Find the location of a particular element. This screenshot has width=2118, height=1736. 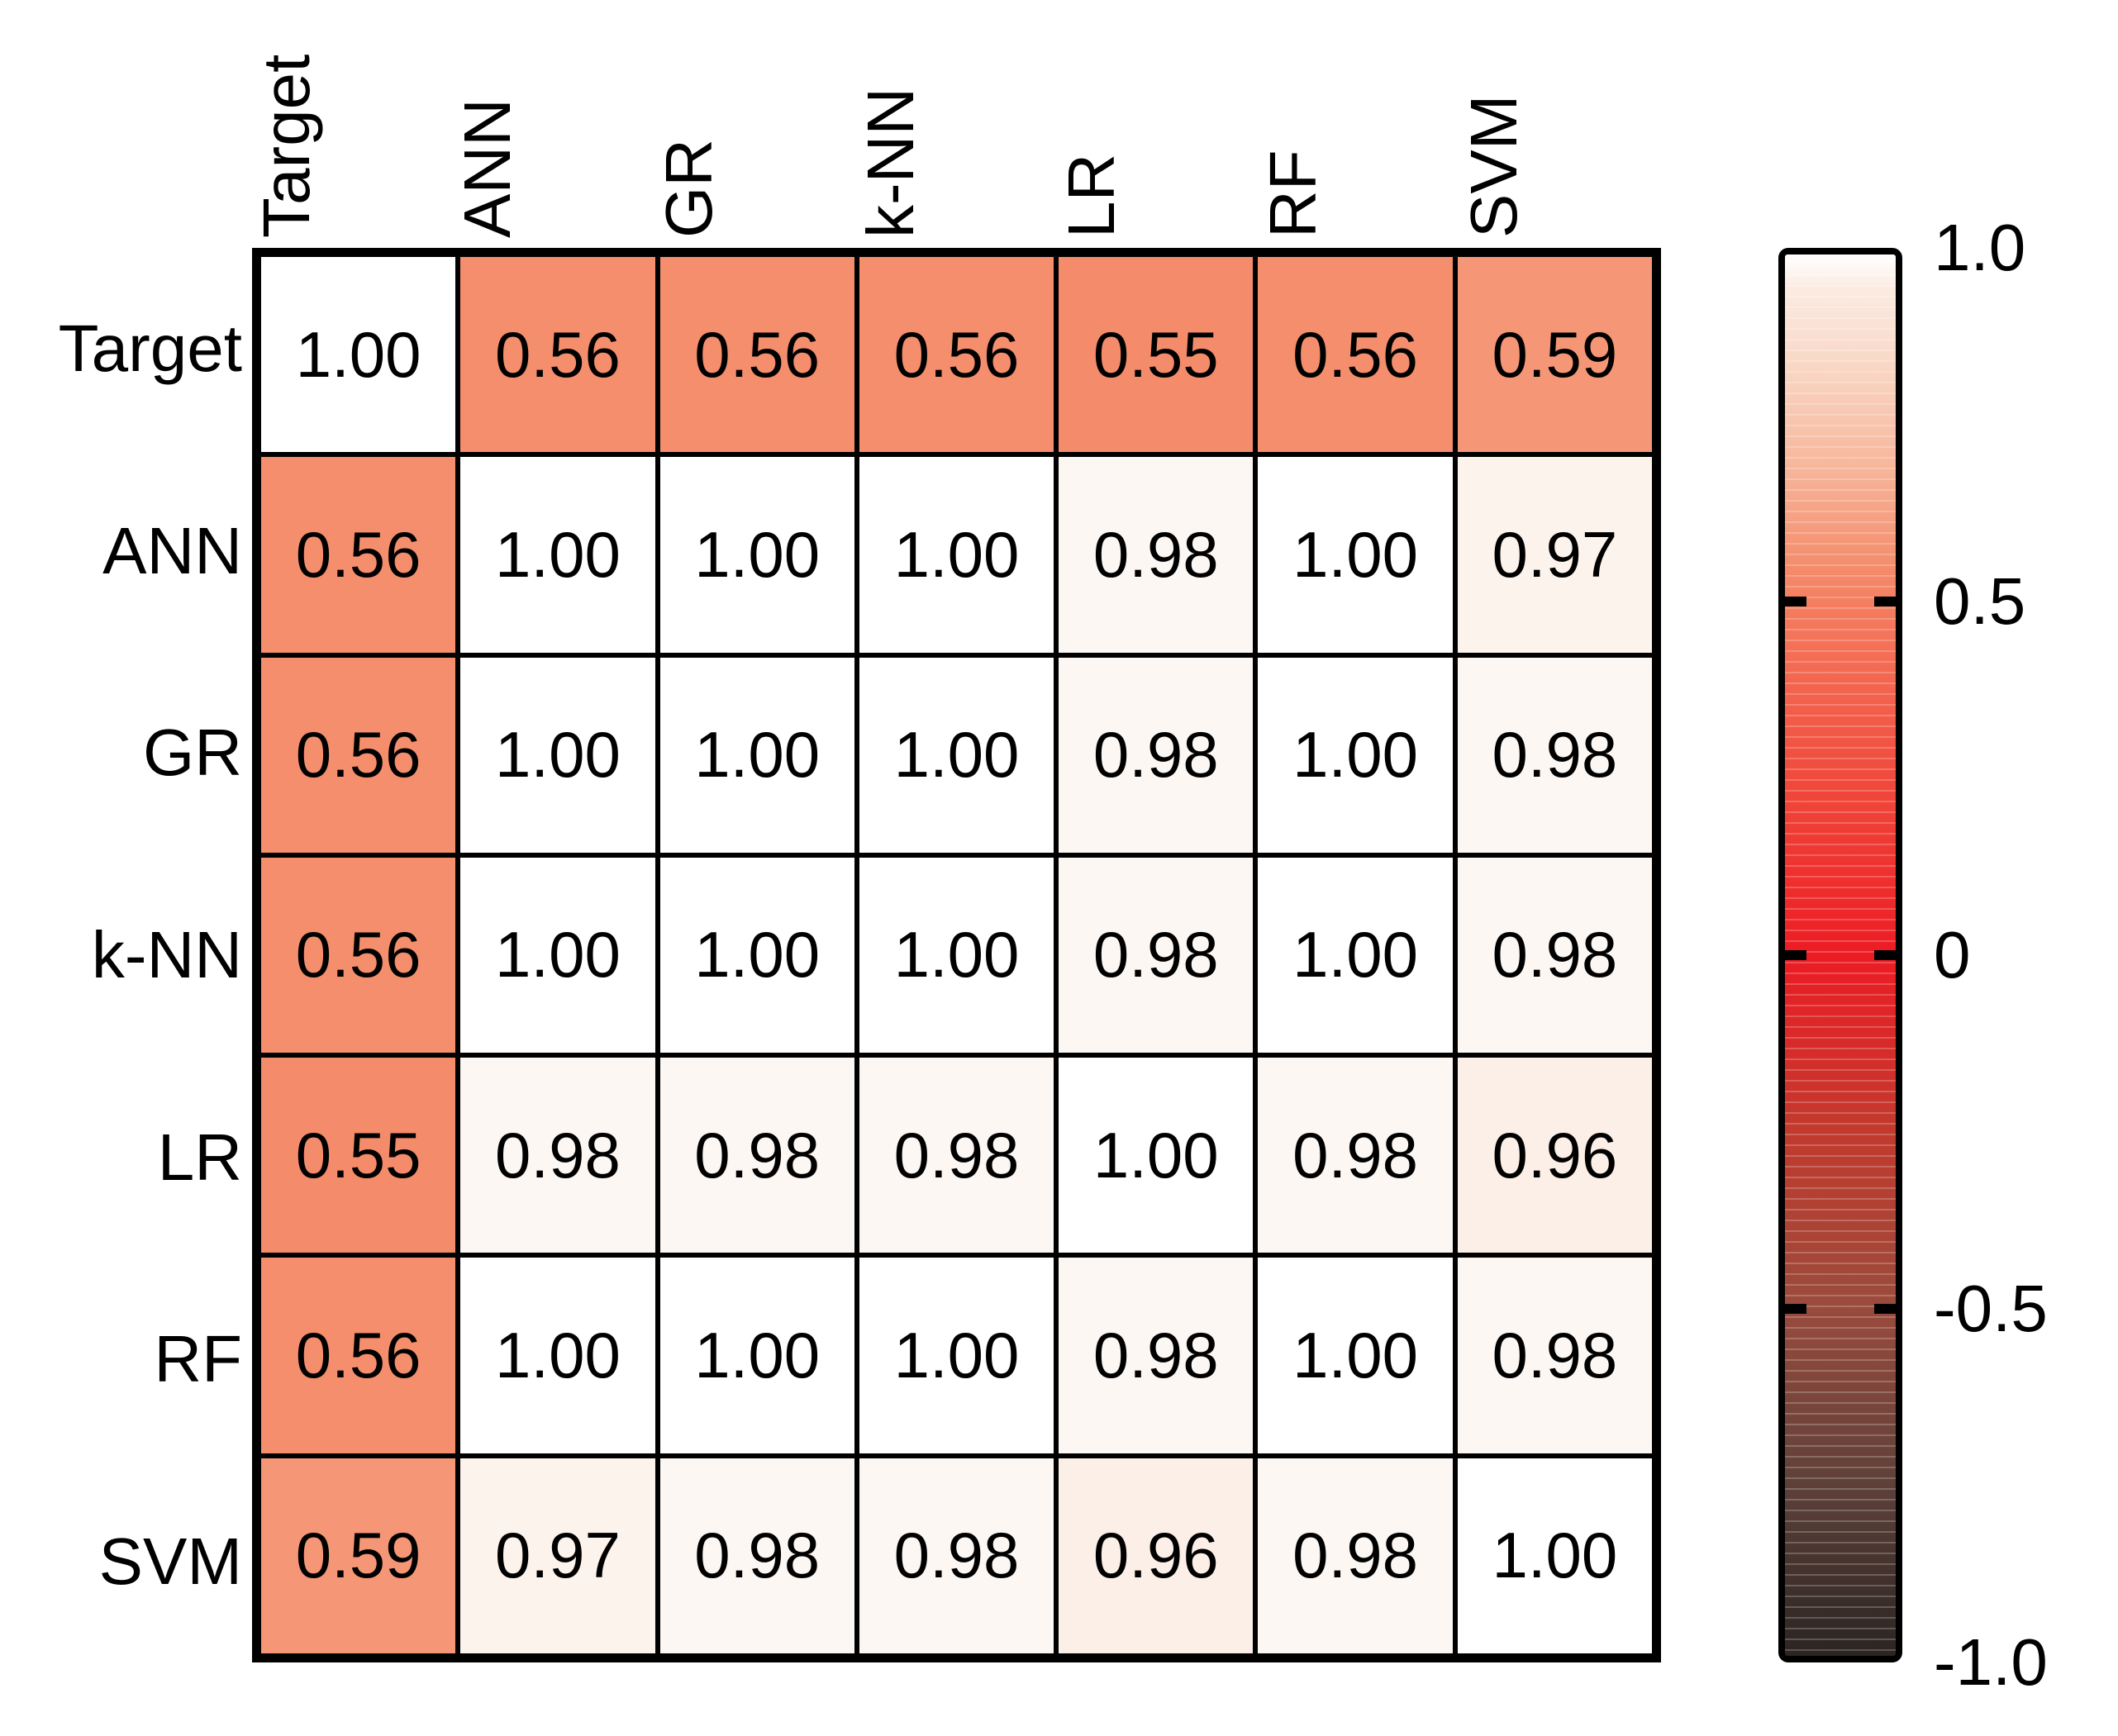

row-label: RF is located at coordinates (198, 1359).